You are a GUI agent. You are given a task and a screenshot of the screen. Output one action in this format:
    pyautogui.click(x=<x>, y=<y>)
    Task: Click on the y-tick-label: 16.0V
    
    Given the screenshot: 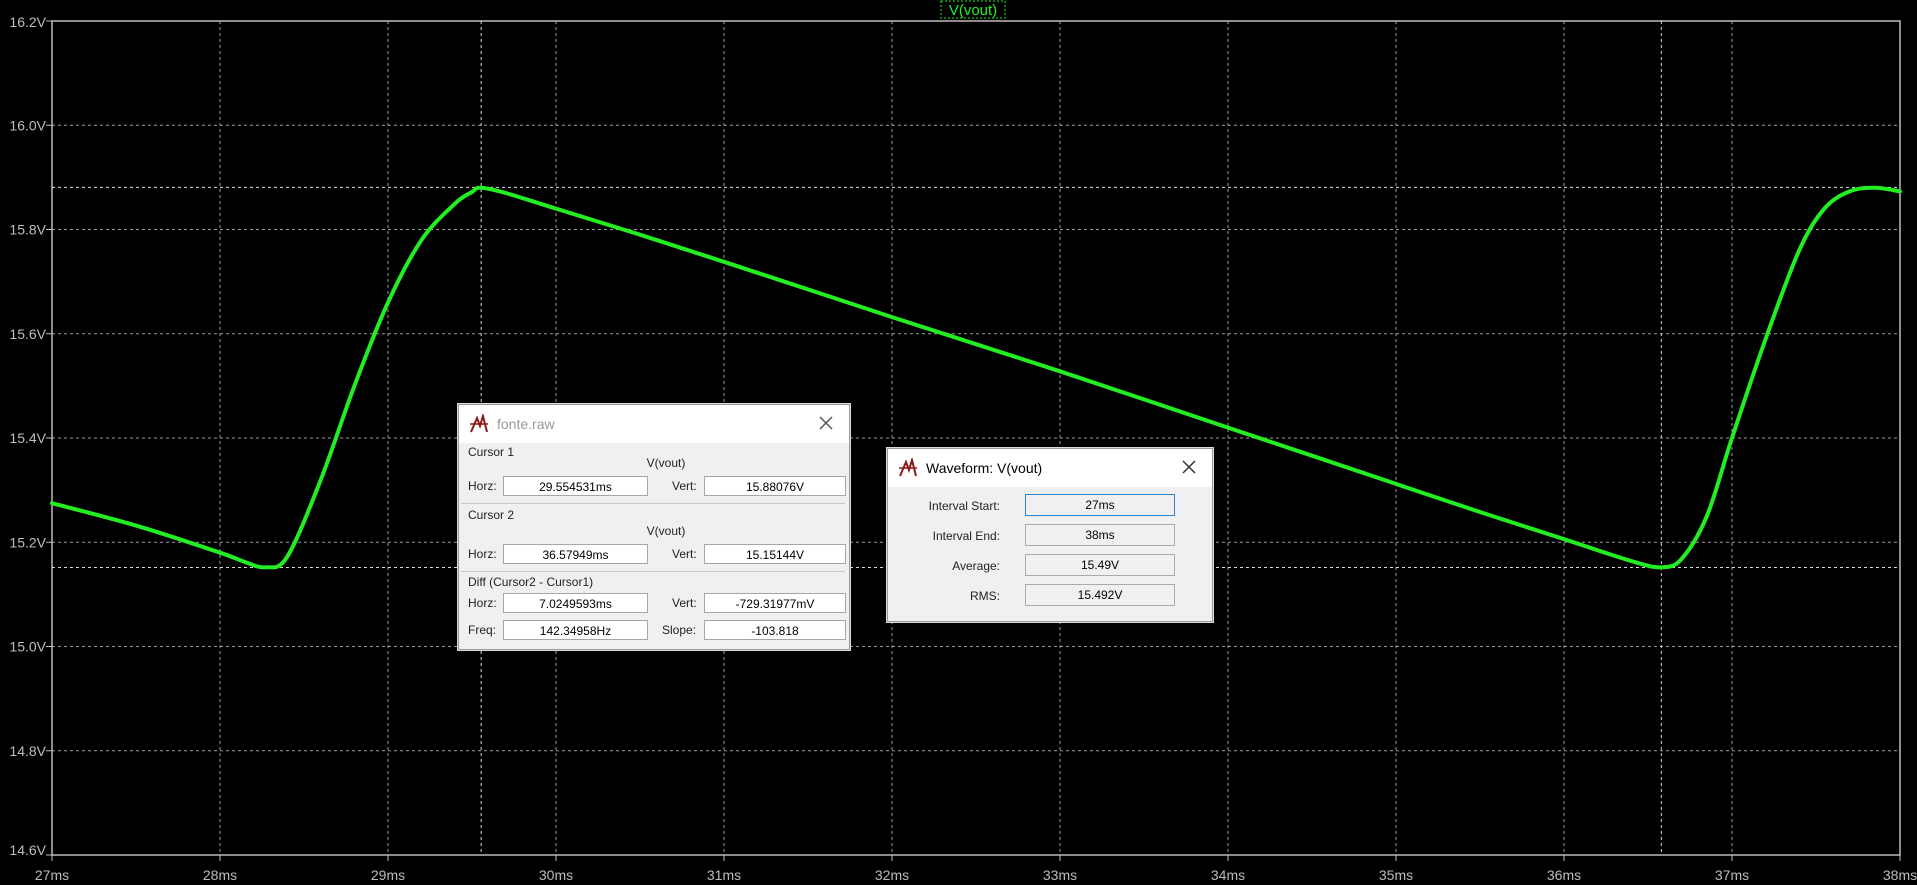 What is the action you would take?
    pyautogui.click(x=27, y=125)
    